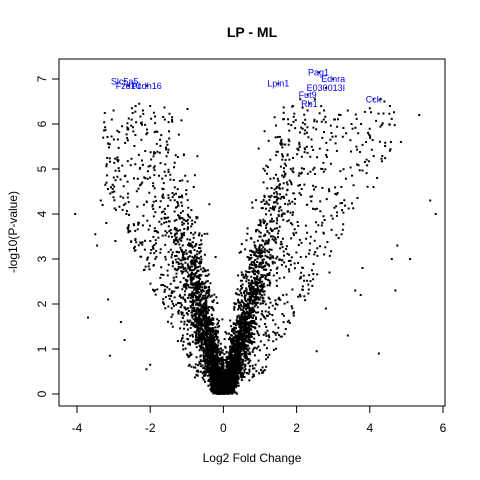  I want to click on x-axis: -4 -2 0 2 4 6, so click(259, 420).